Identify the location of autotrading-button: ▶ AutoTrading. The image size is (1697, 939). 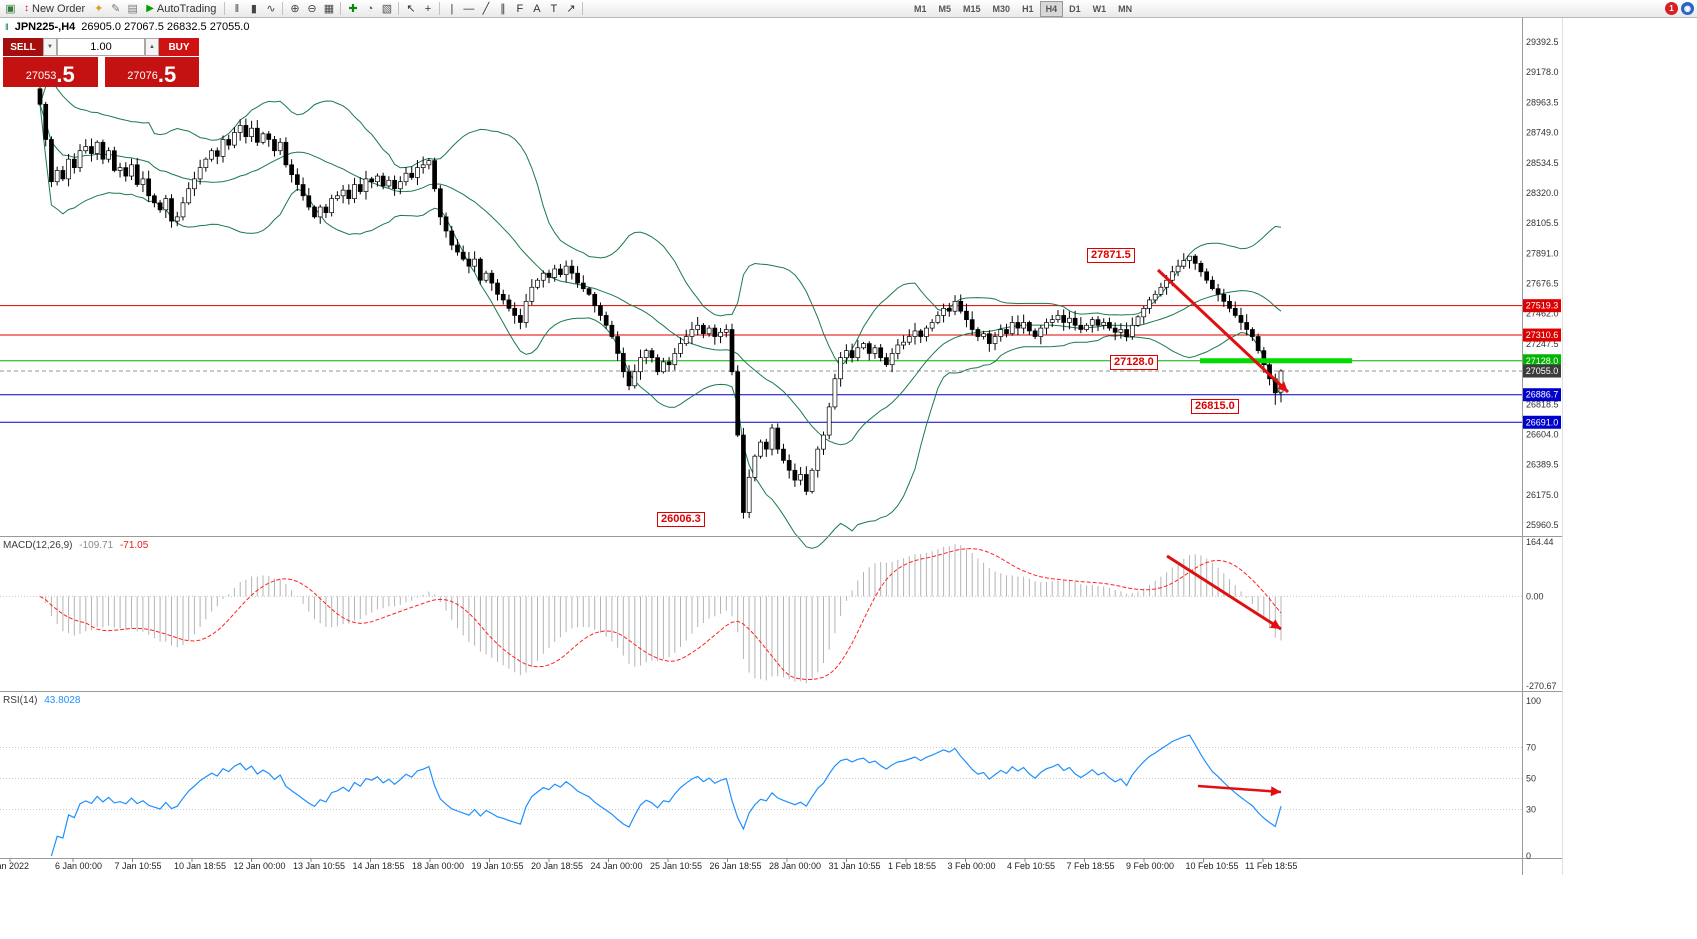
(181, 9).